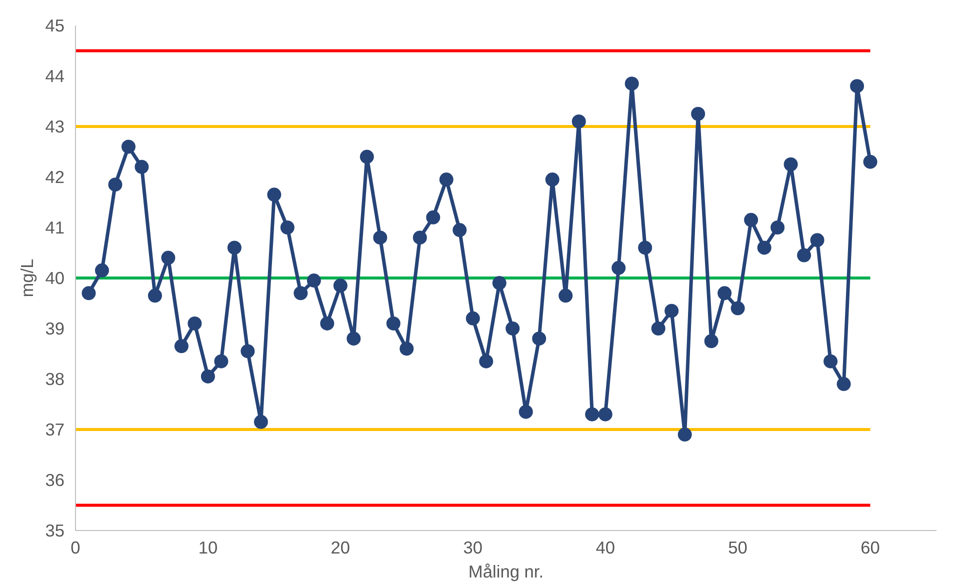  Describe the element at coordinates (605, 548) in the screenshot. I see `x-tick-label: 40` at that location.